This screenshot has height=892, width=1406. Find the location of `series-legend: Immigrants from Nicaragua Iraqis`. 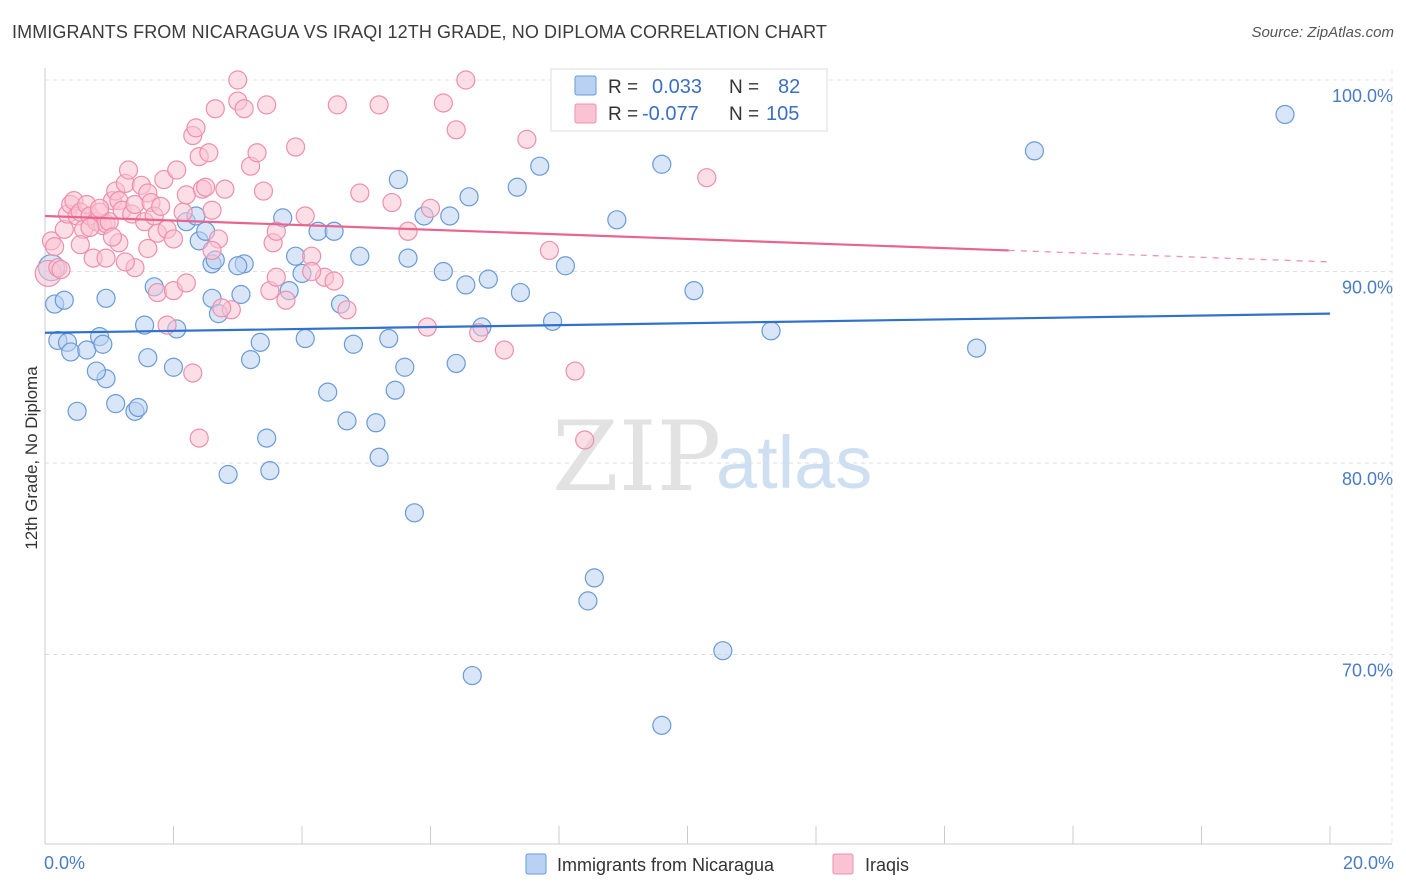

series-legend: Immigrants from Nicaragua Iraqis is located at coordinates (717, 864).